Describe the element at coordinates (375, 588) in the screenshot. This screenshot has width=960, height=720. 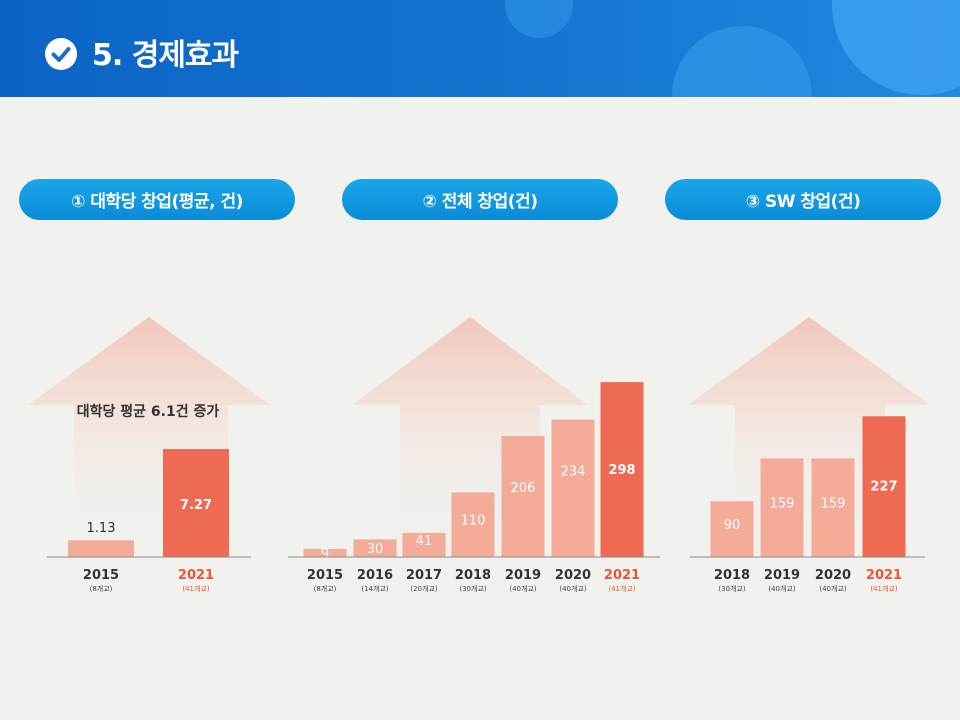
I see `x-tick-sublabel: (14개교)` at that location.